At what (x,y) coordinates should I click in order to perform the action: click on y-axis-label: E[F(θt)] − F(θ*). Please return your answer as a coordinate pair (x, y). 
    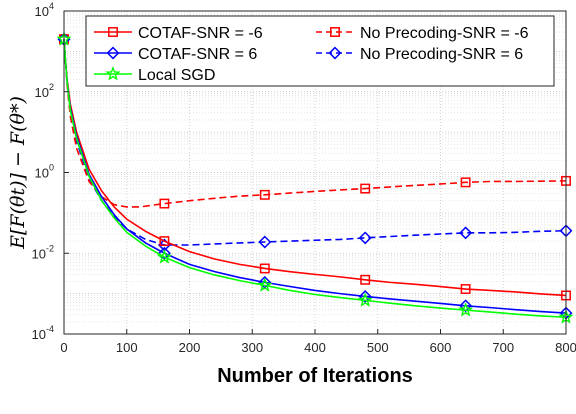
    Looking at the image, I should click on (18, 173).